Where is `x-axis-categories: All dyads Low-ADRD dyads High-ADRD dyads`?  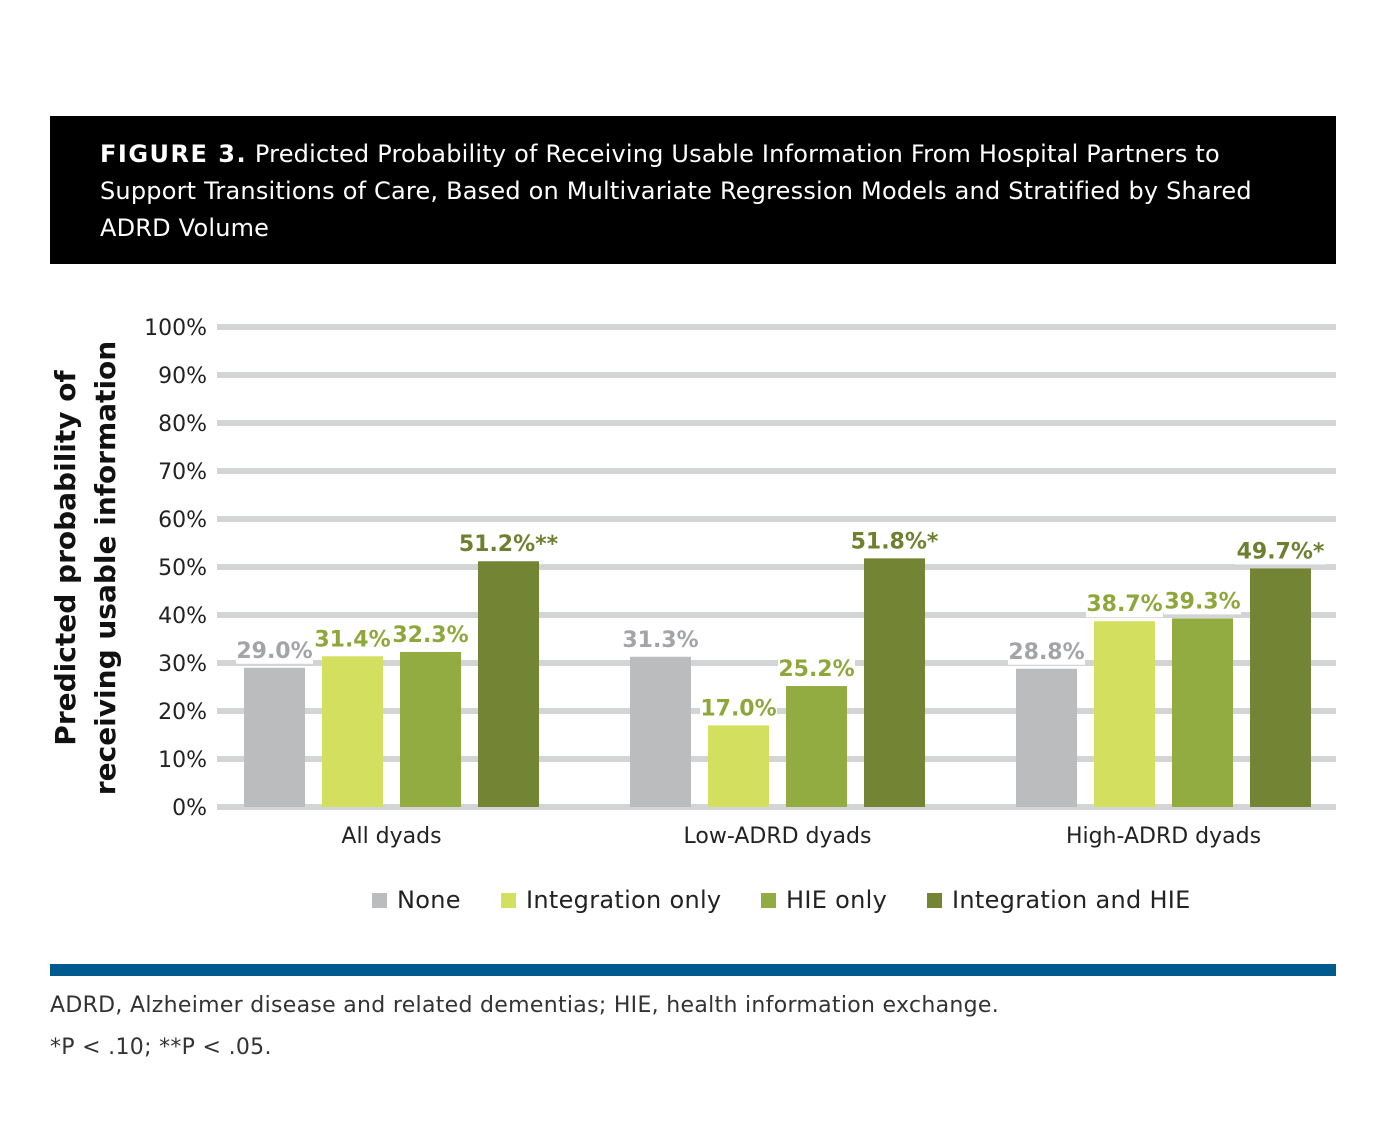
x-axis-categories: All dyads Low-ADRD dyads High-ADRD dyads is located at coordinates (801, 836).